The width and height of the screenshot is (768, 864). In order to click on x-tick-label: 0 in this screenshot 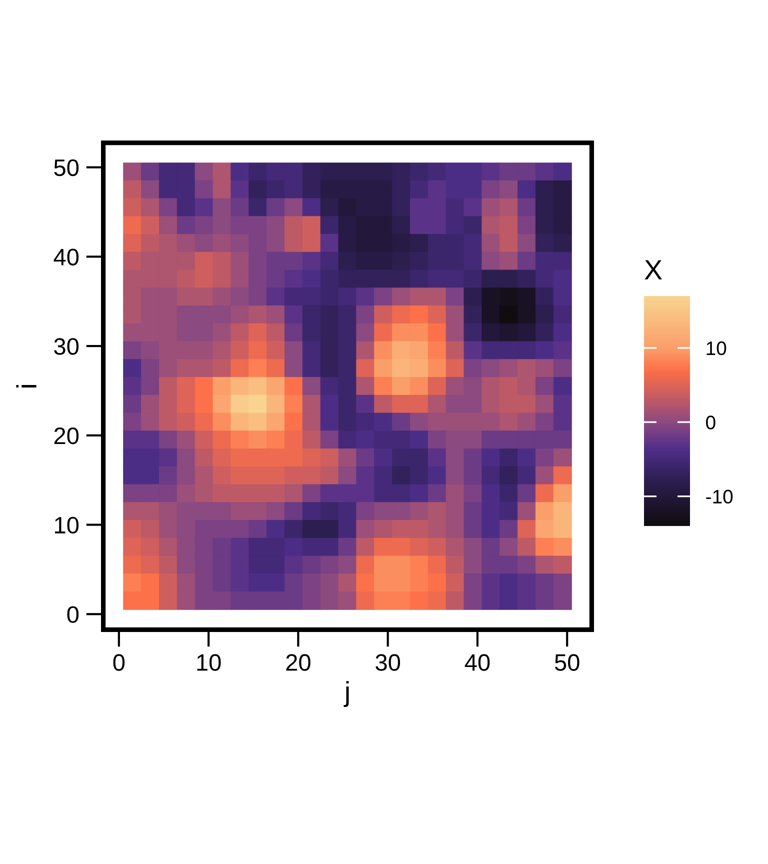, I will do `click(119, 662)`.